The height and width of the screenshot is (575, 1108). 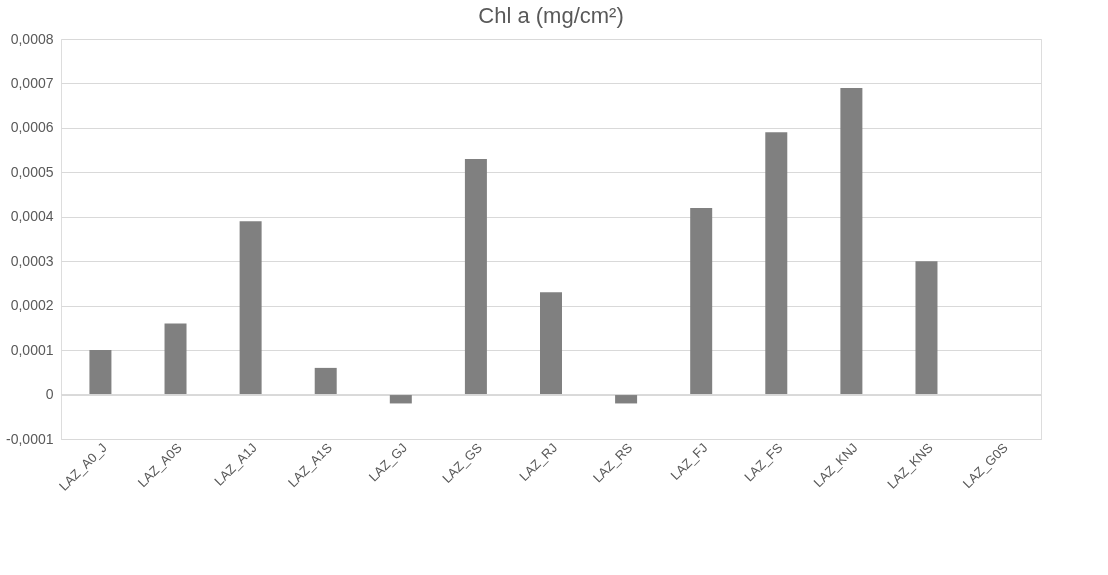 I want to click on y-tick-label: 0,0002, so click(x=32, y=305).